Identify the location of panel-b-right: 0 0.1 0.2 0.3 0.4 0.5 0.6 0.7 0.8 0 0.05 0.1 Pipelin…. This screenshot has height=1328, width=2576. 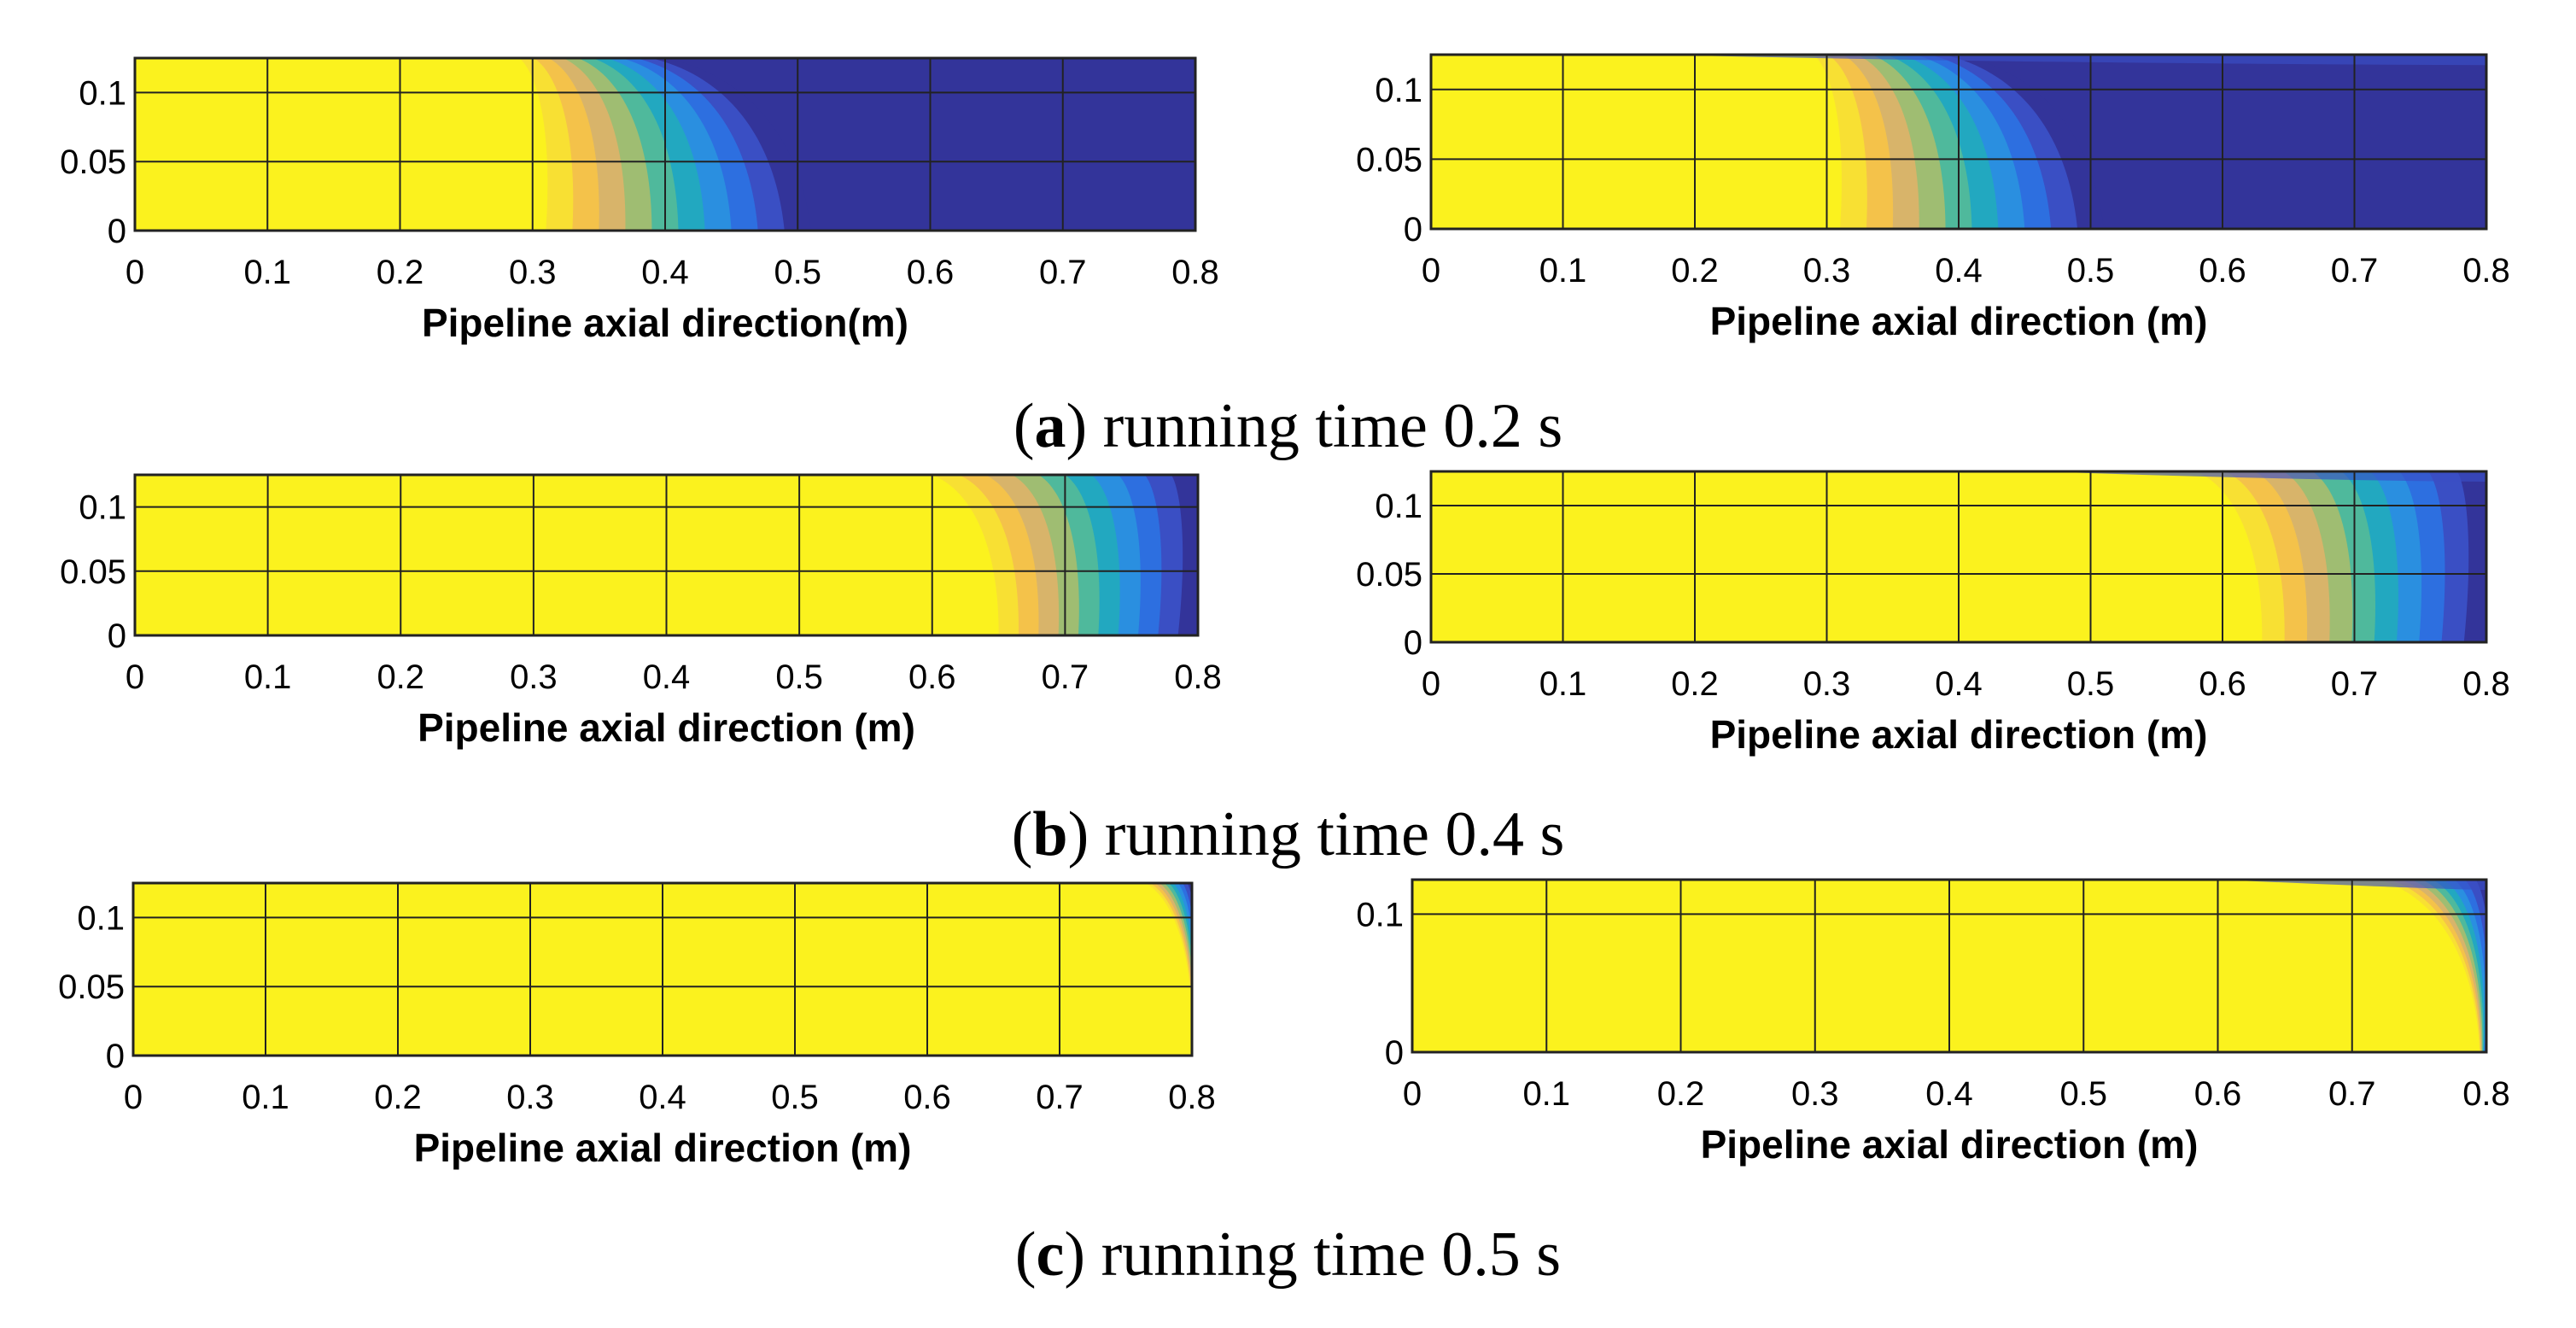
(1933, 613).